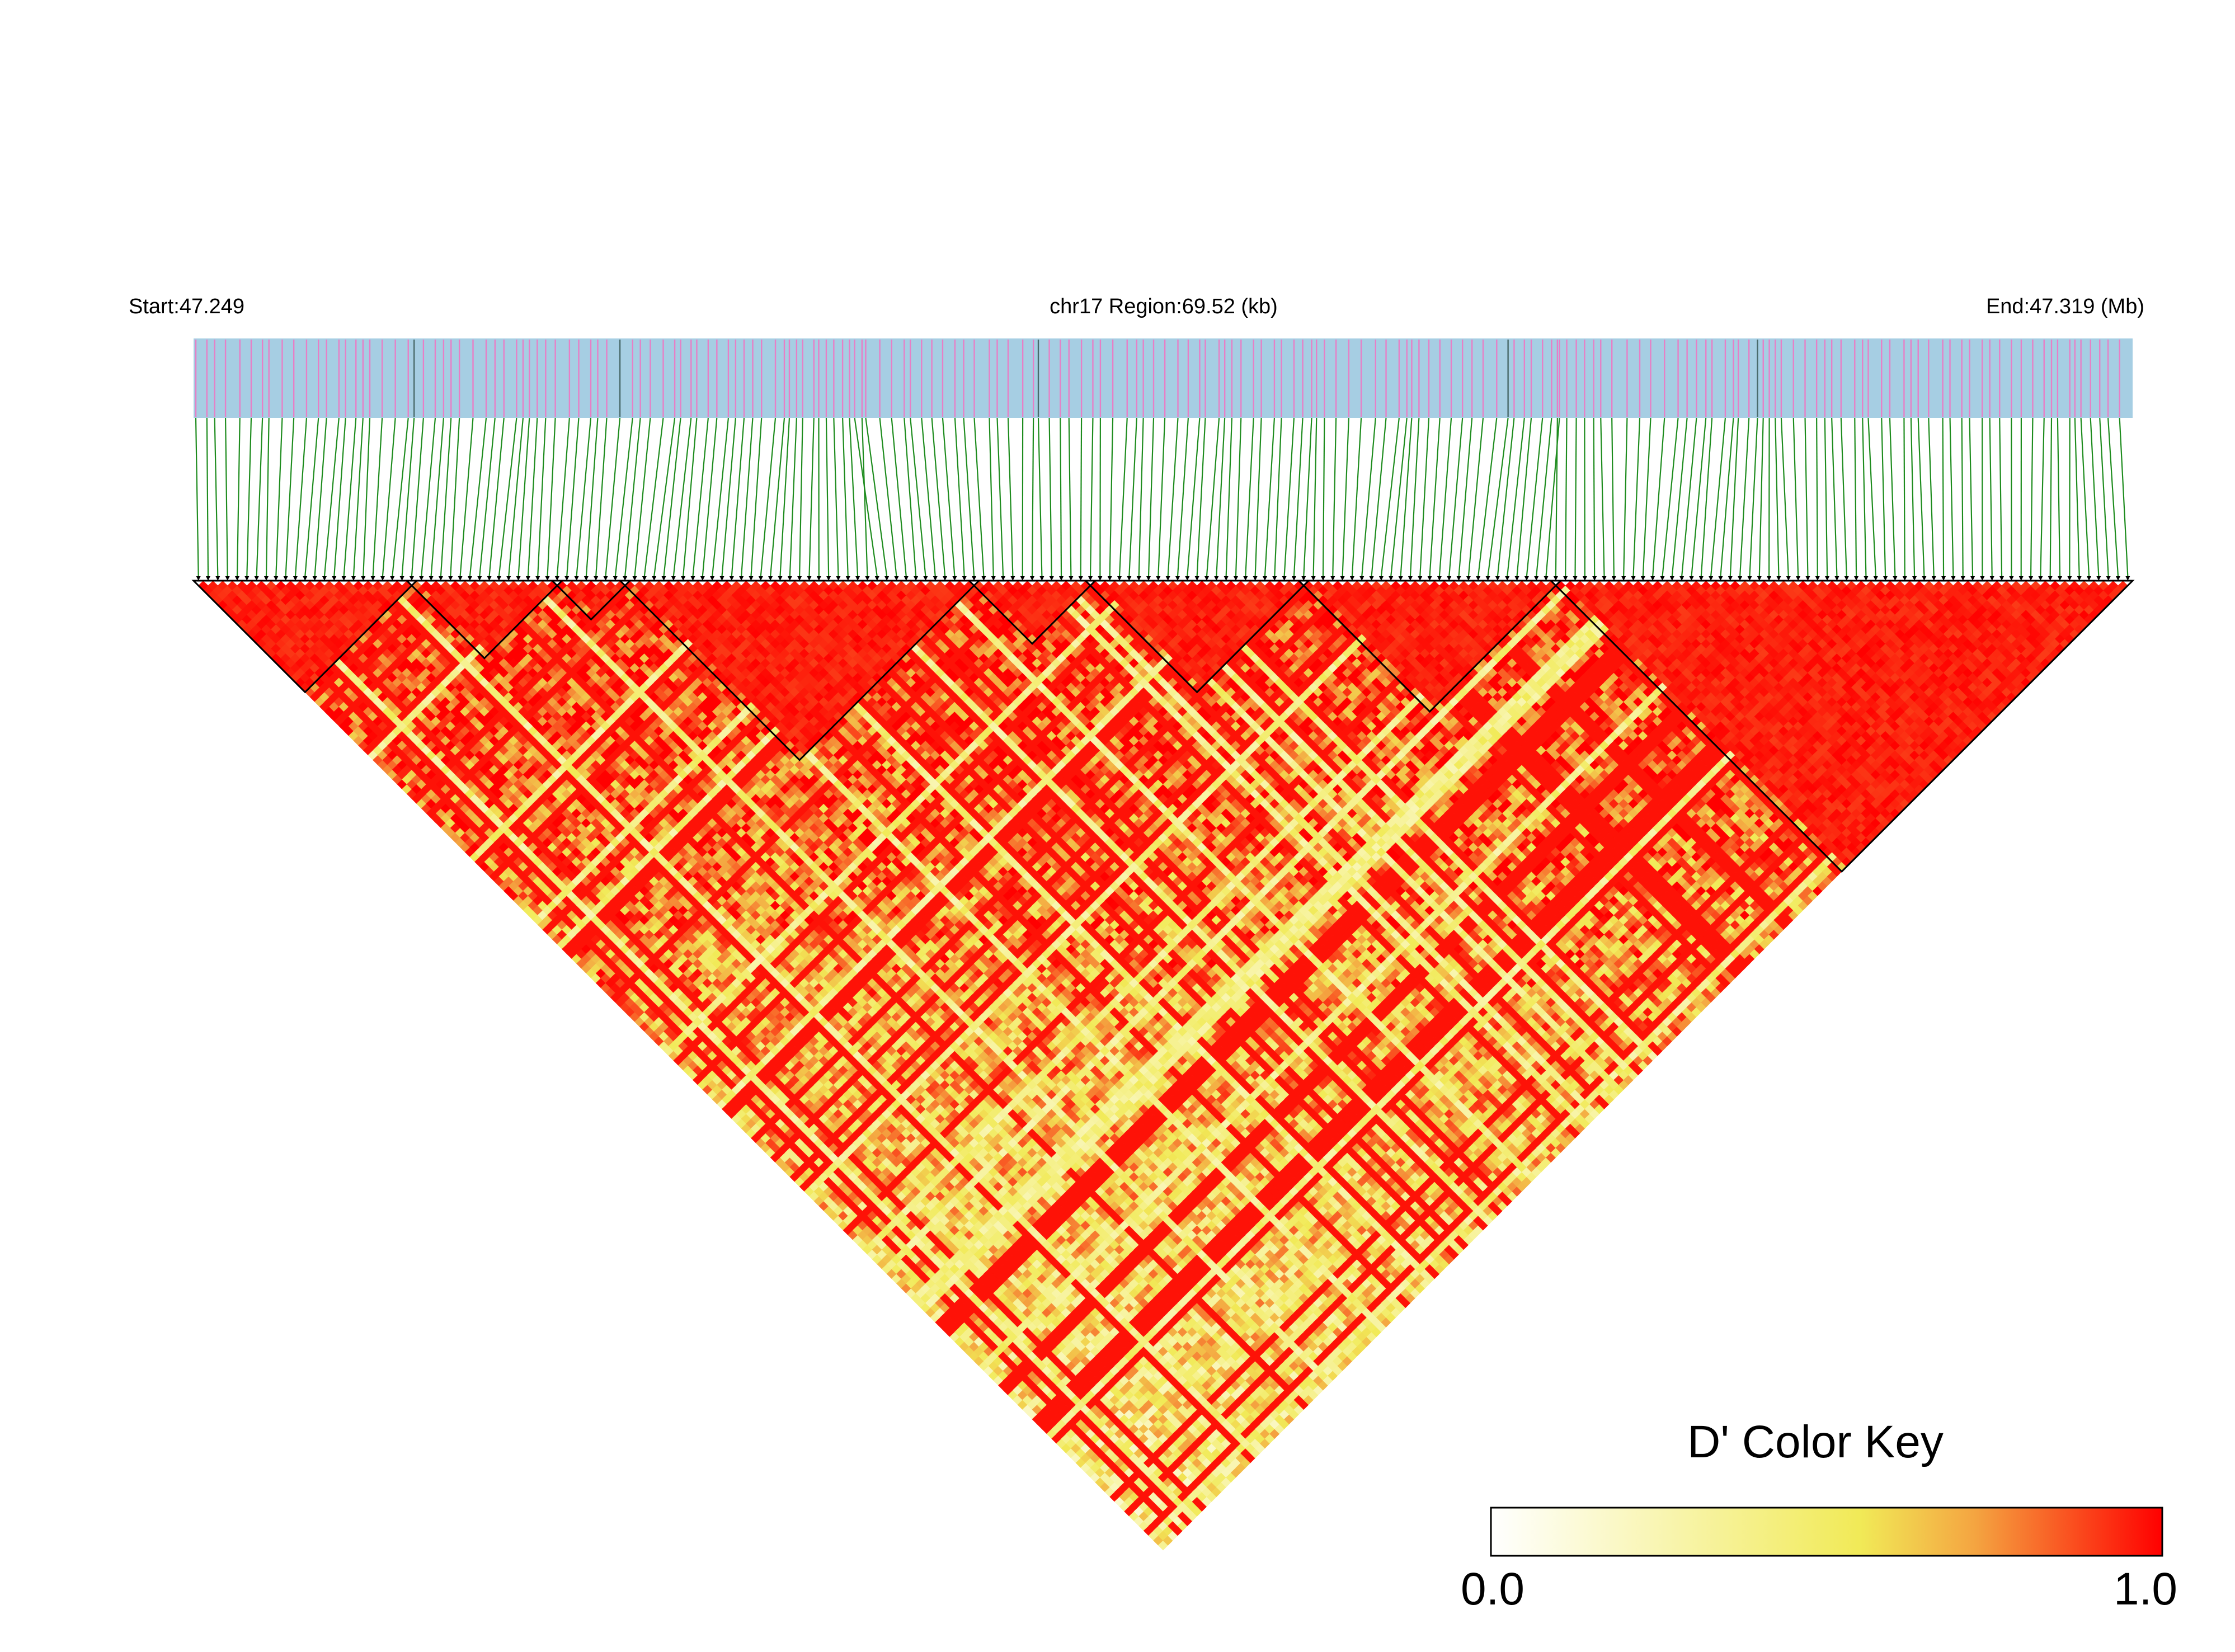 The image size is (2235, 1652). Describe the element at coordinates (1164, 306) in the screenshot. I see `region-title-label: chr17 Region:69.52 (kb)` at that location.